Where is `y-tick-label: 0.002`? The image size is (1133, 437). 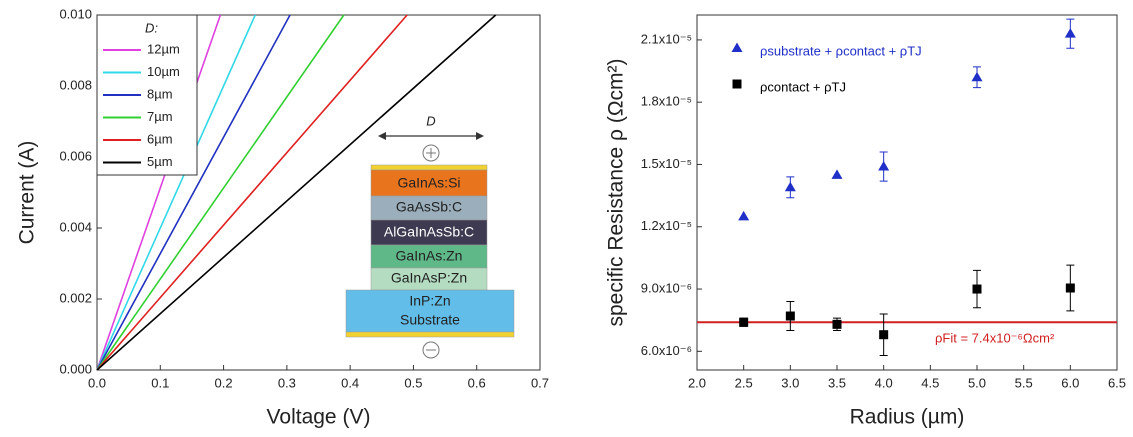
y-tick-label: 0.002 is located at coordinates (75, 297).